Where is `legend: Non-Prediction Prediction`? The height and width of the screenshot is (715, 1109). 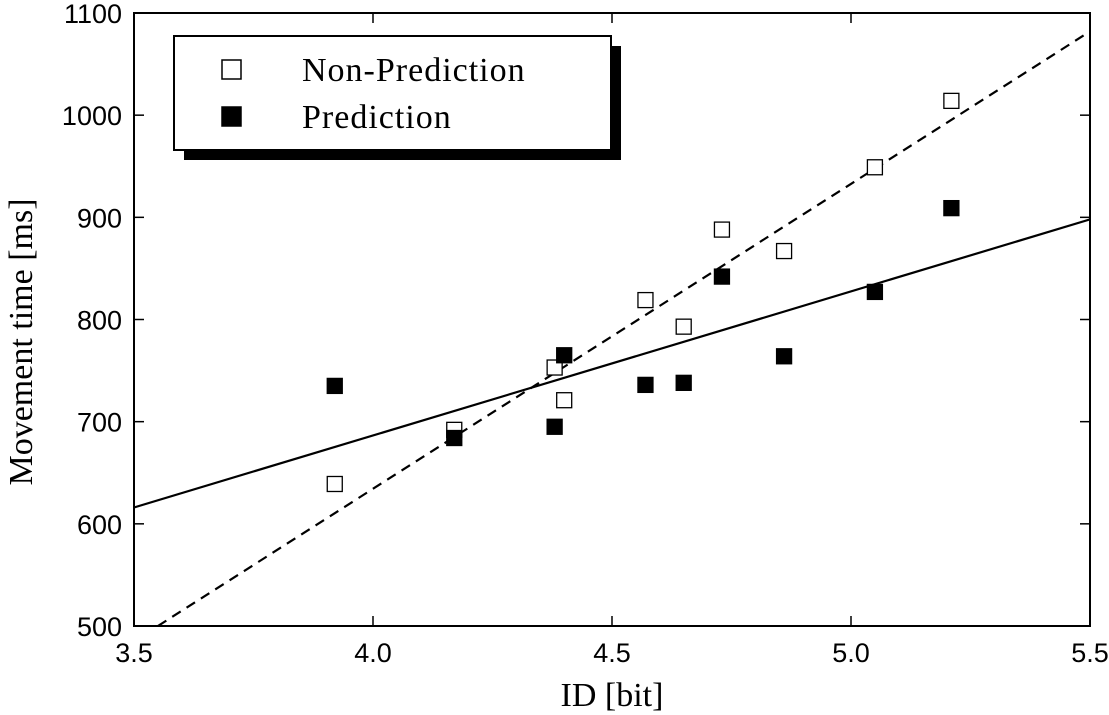
legend: Non-Prediction Prediction is located at coordinates (397, 97).